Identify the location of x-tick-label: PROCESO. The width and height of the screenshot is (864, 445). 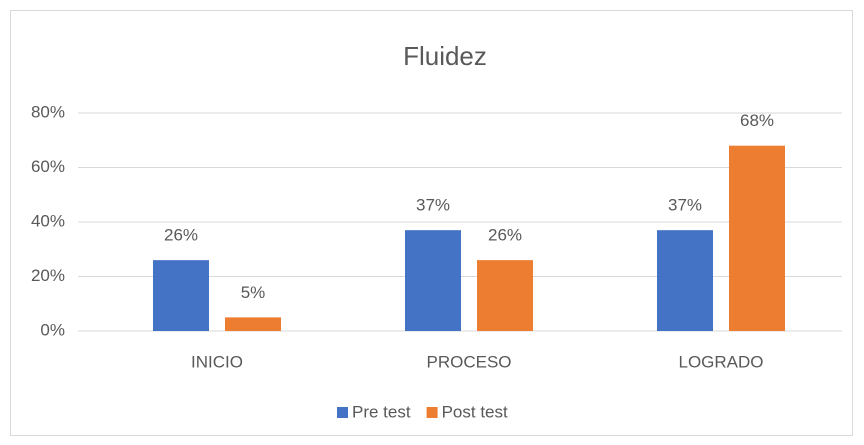
(468, 361).